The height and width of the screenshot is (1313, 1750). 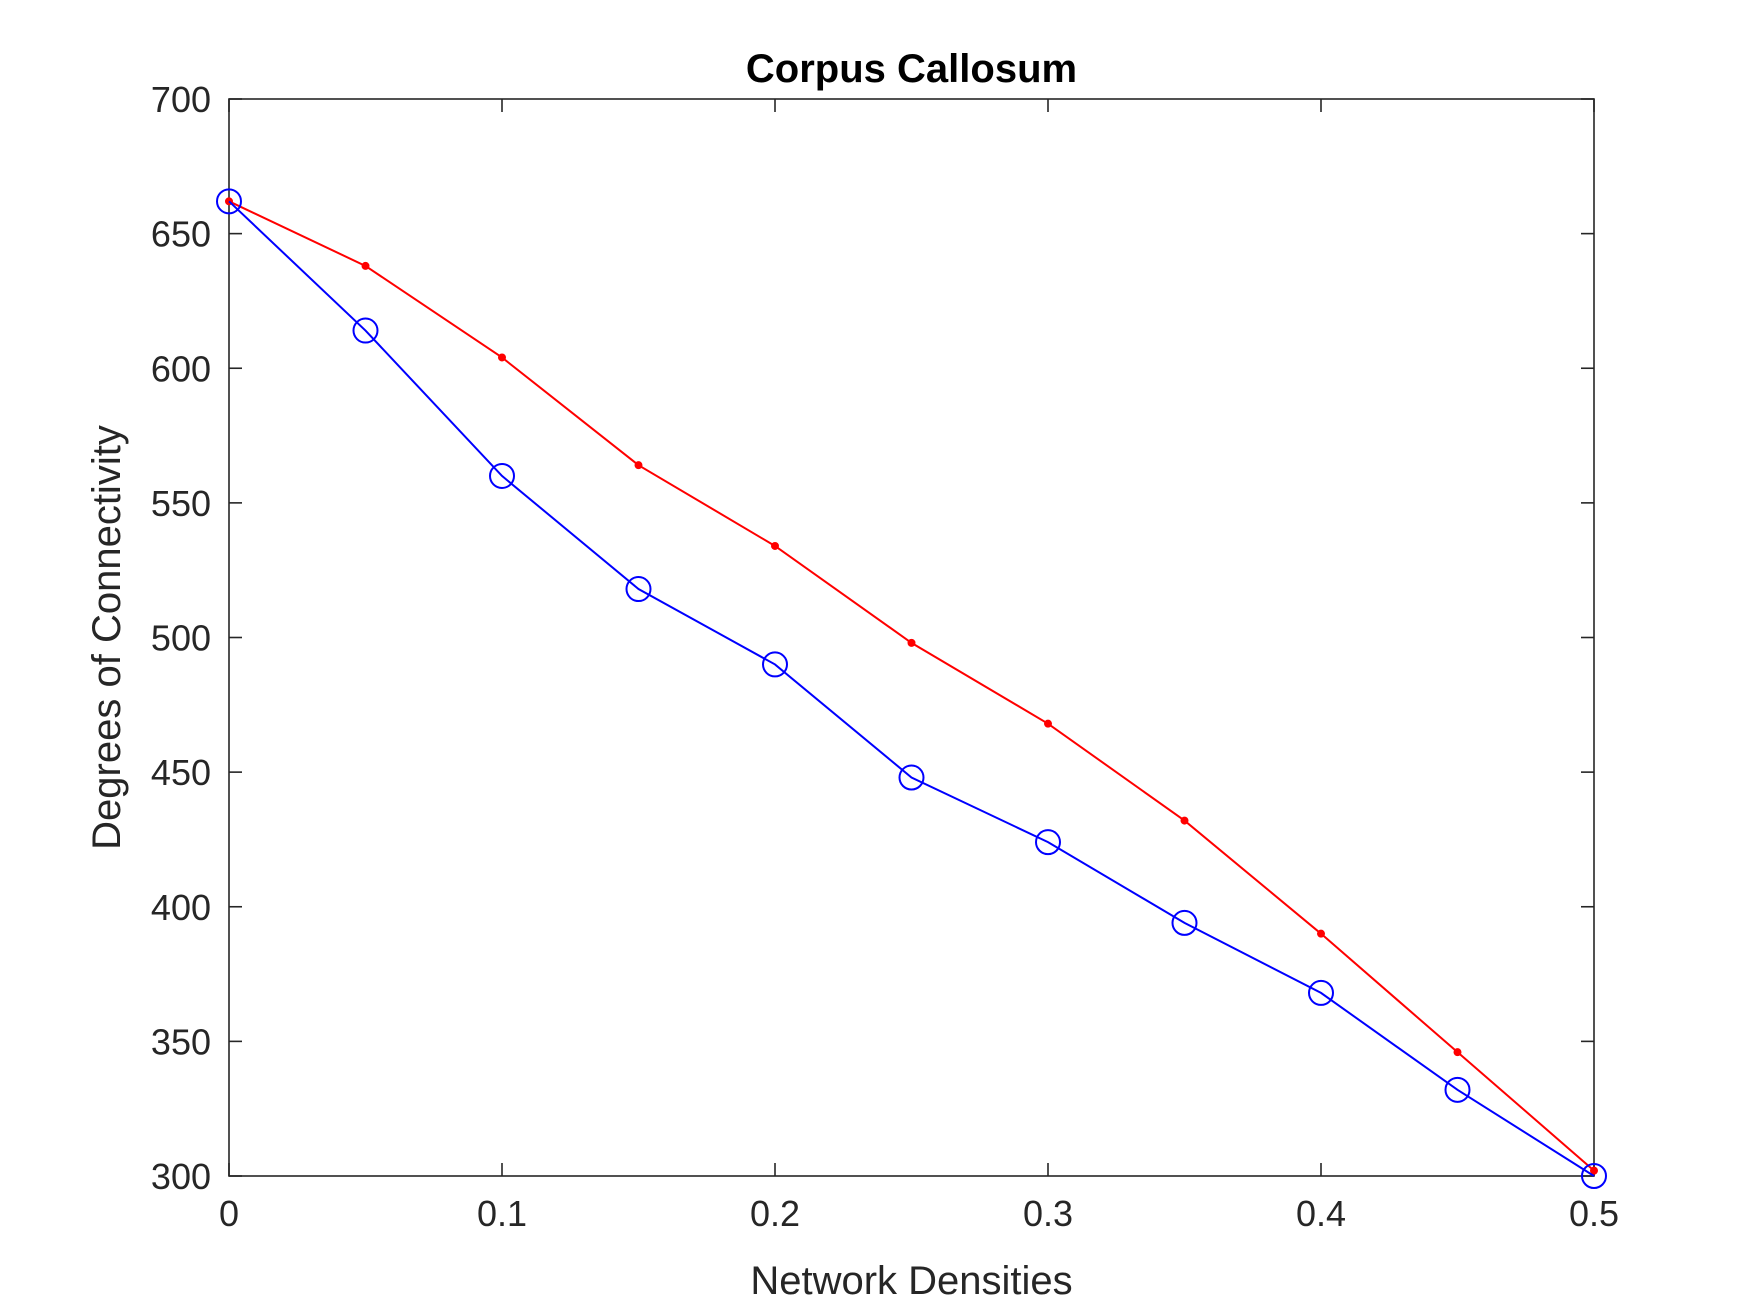 I want to click on x-tick-label: 0, so click(x=229, y=1213).